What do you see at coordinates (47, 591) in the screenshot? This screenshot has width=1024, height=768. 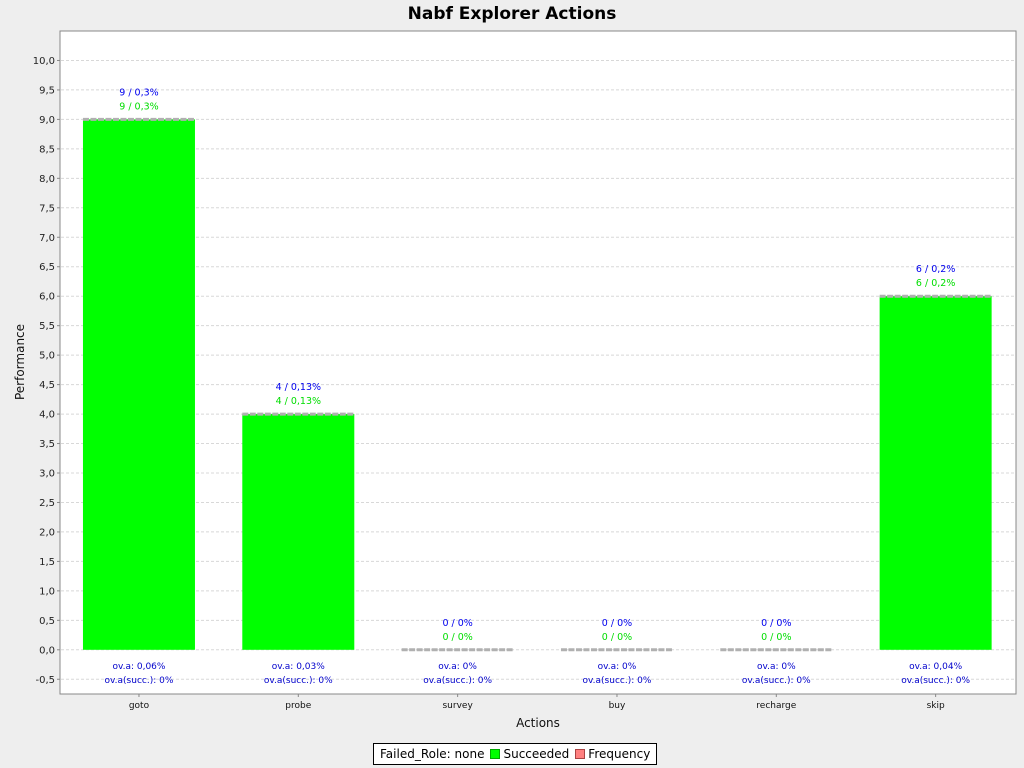 I see `y-tick-label: 1,0` at bounding box center [47, 591].